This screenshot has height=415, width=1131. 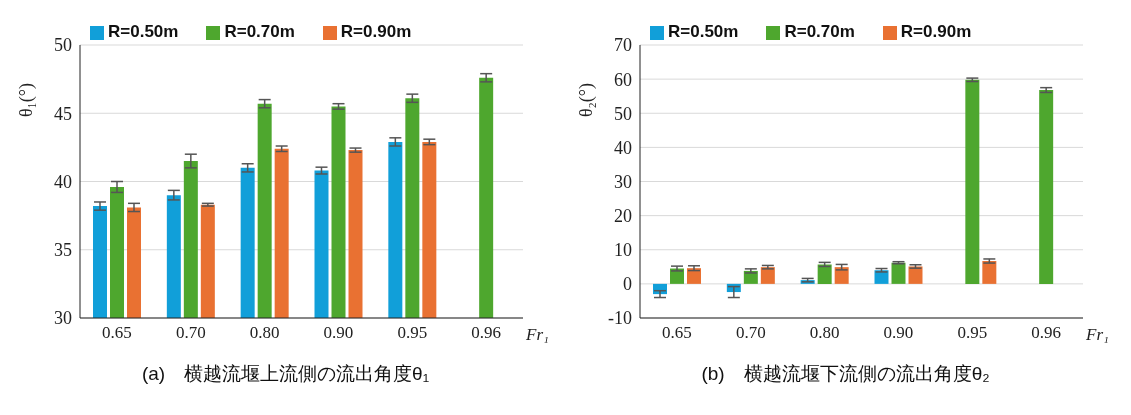 What do you see at coordinates (627, 284) in the screenshot?
I see `y-tick-label: 0` at bounding box center [627, 284].